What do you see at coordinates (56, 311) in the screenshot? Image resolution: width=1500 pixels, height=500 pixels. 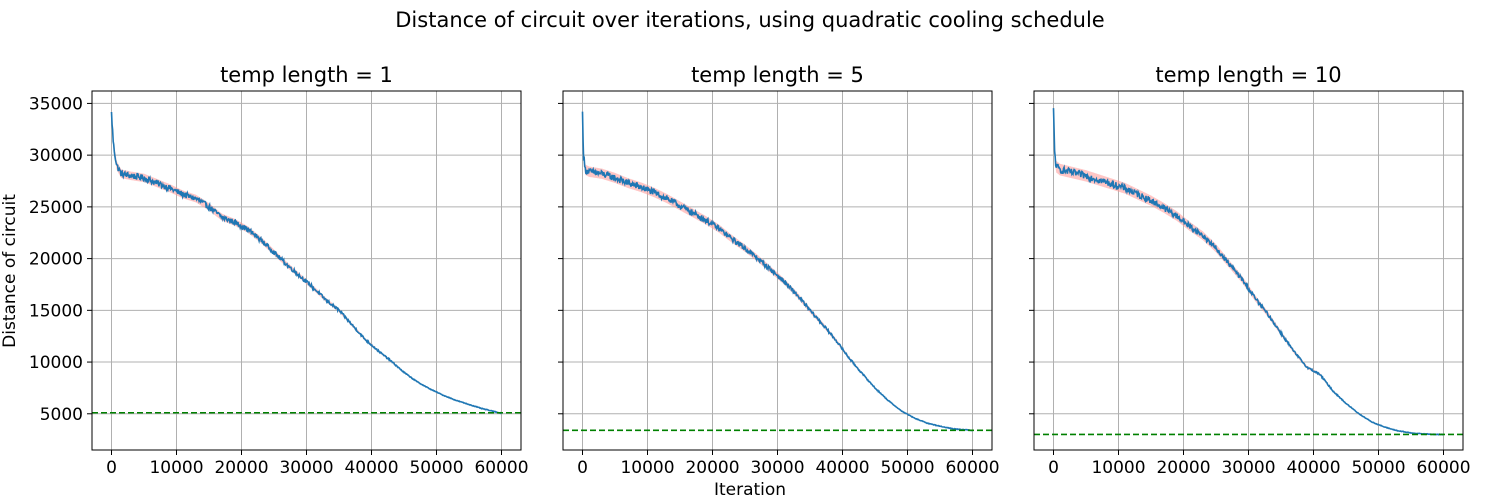 I see `y-tick-label: 15000` at bounding box center [56, 311].